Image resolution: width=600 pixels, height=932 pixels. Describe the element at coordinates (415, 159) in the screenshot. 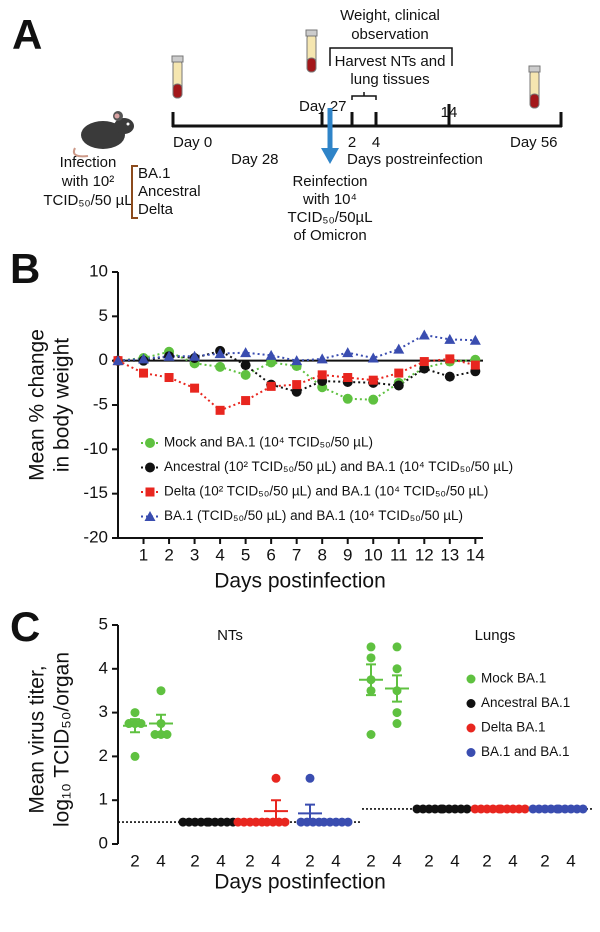

I see `timeline-label: Days postreinfection` at that location.